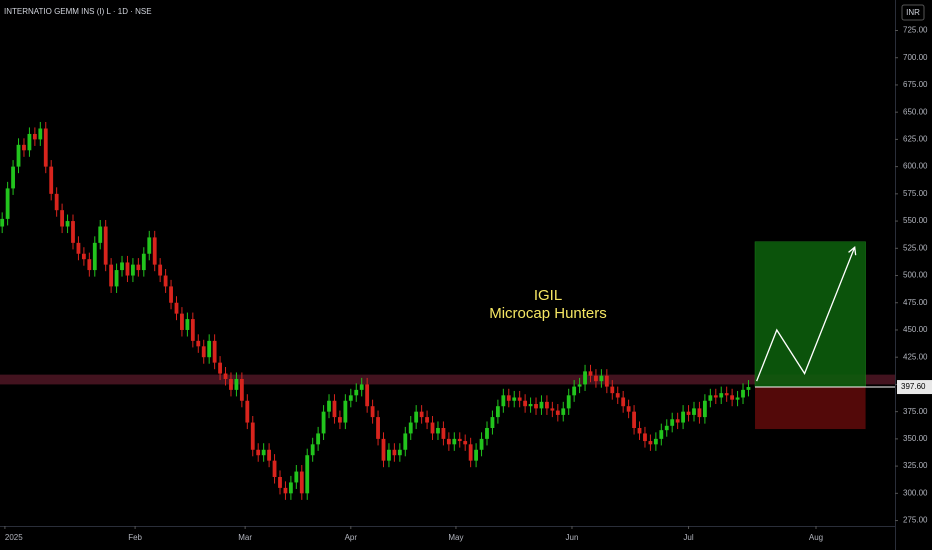 This screenshot has height=550, width=932. What do you see at coordinates (852, 250) in the screenshot?
I see `projection-arrowhead` at bounding box center [852, 250].